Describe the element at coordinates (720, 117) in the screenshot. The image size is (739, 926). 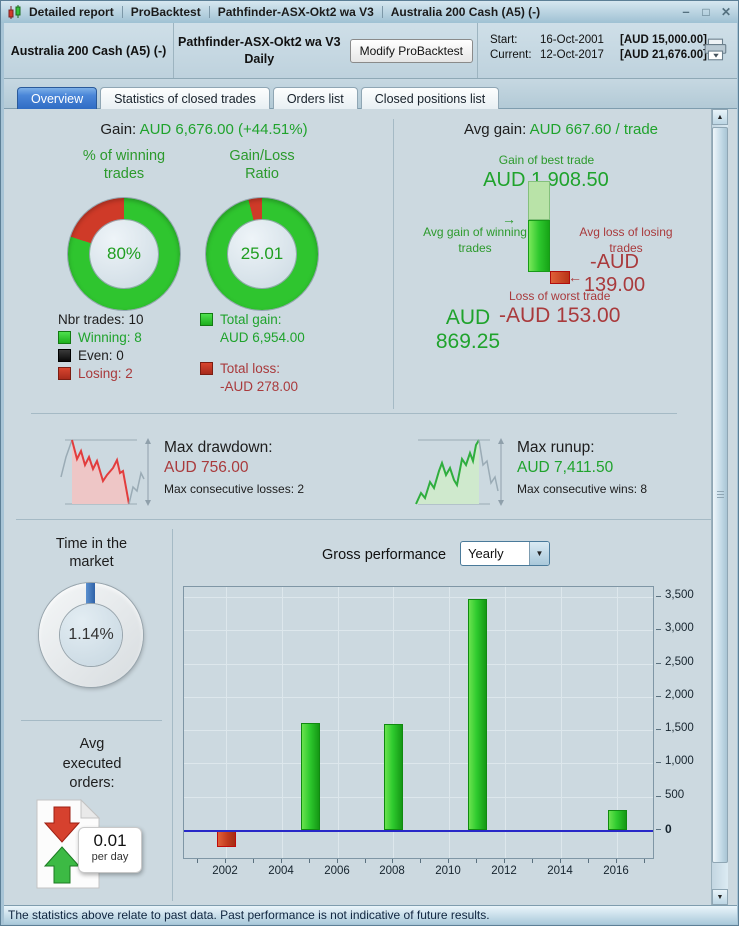
I see `scroll-up-button: ▲` at that location.